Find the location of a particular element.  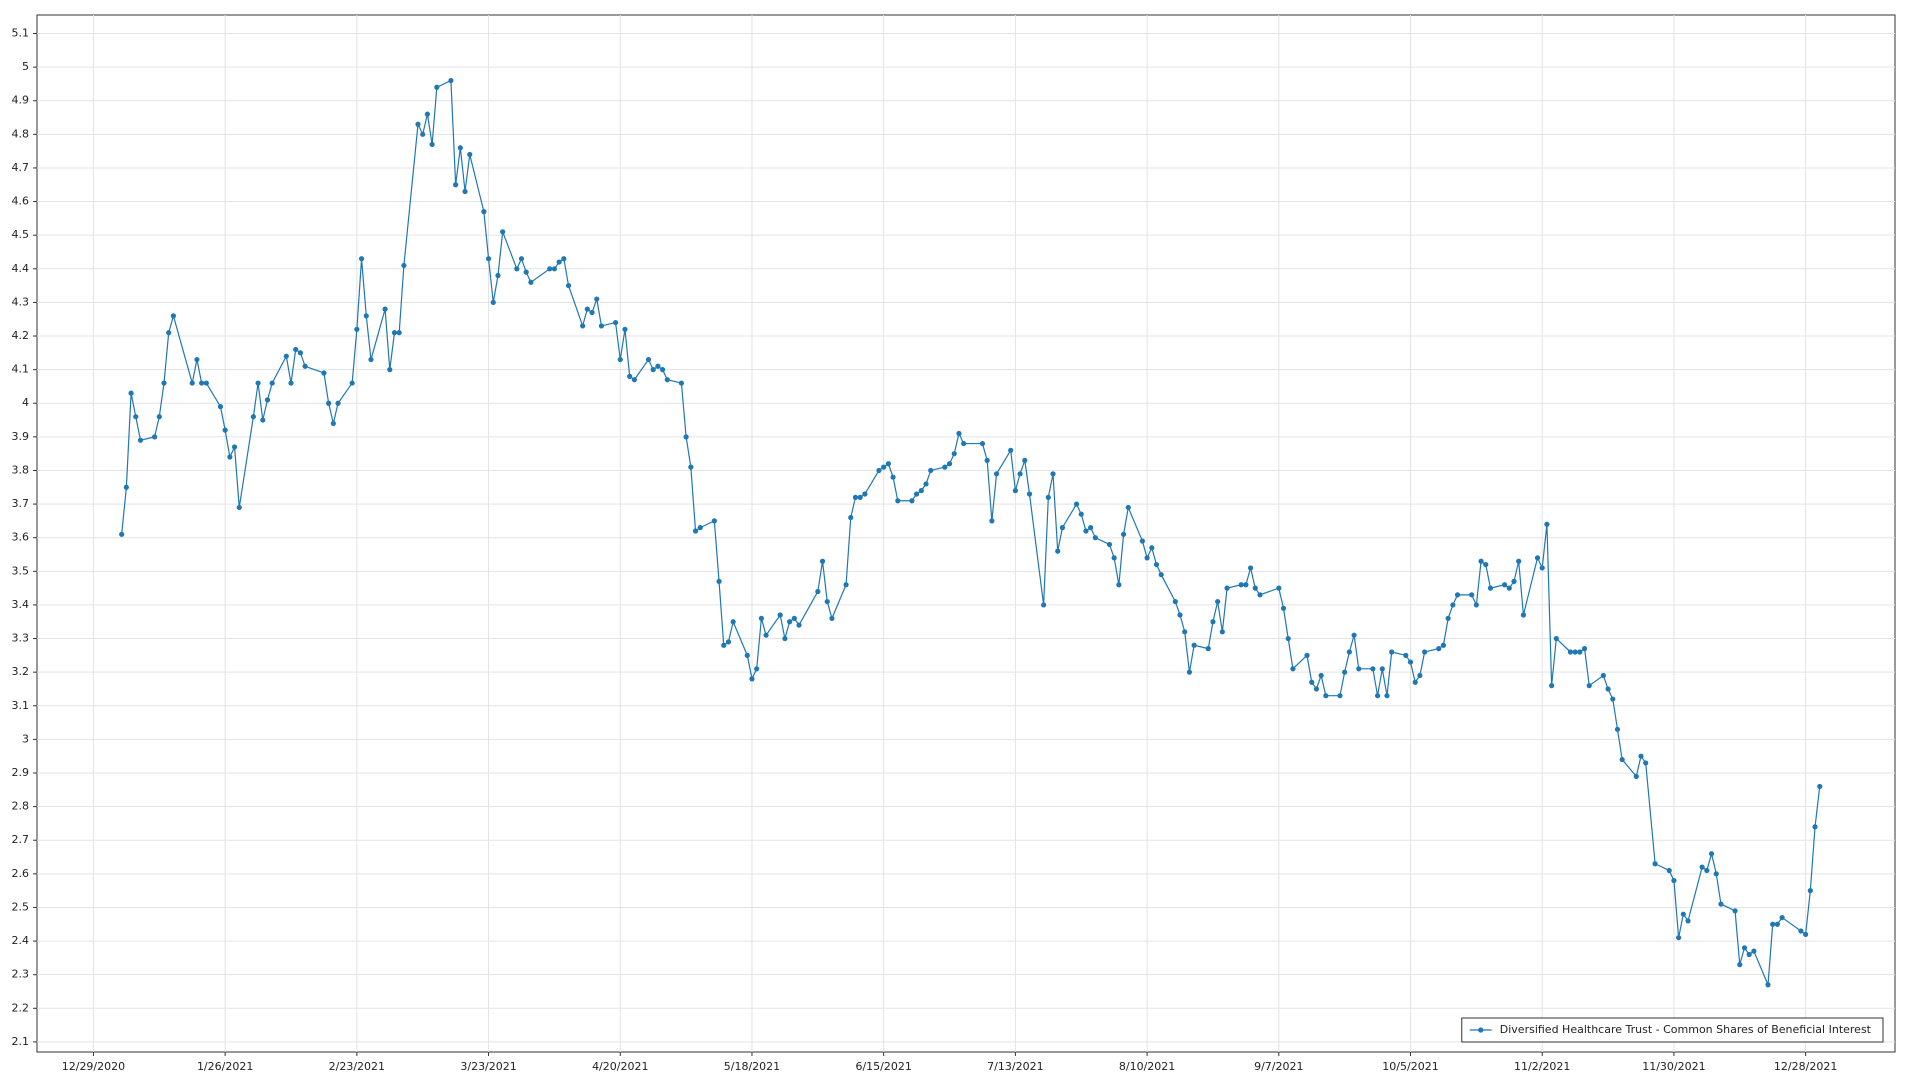

y-tick-label: 4.4 is located at coordinates (21, 268).